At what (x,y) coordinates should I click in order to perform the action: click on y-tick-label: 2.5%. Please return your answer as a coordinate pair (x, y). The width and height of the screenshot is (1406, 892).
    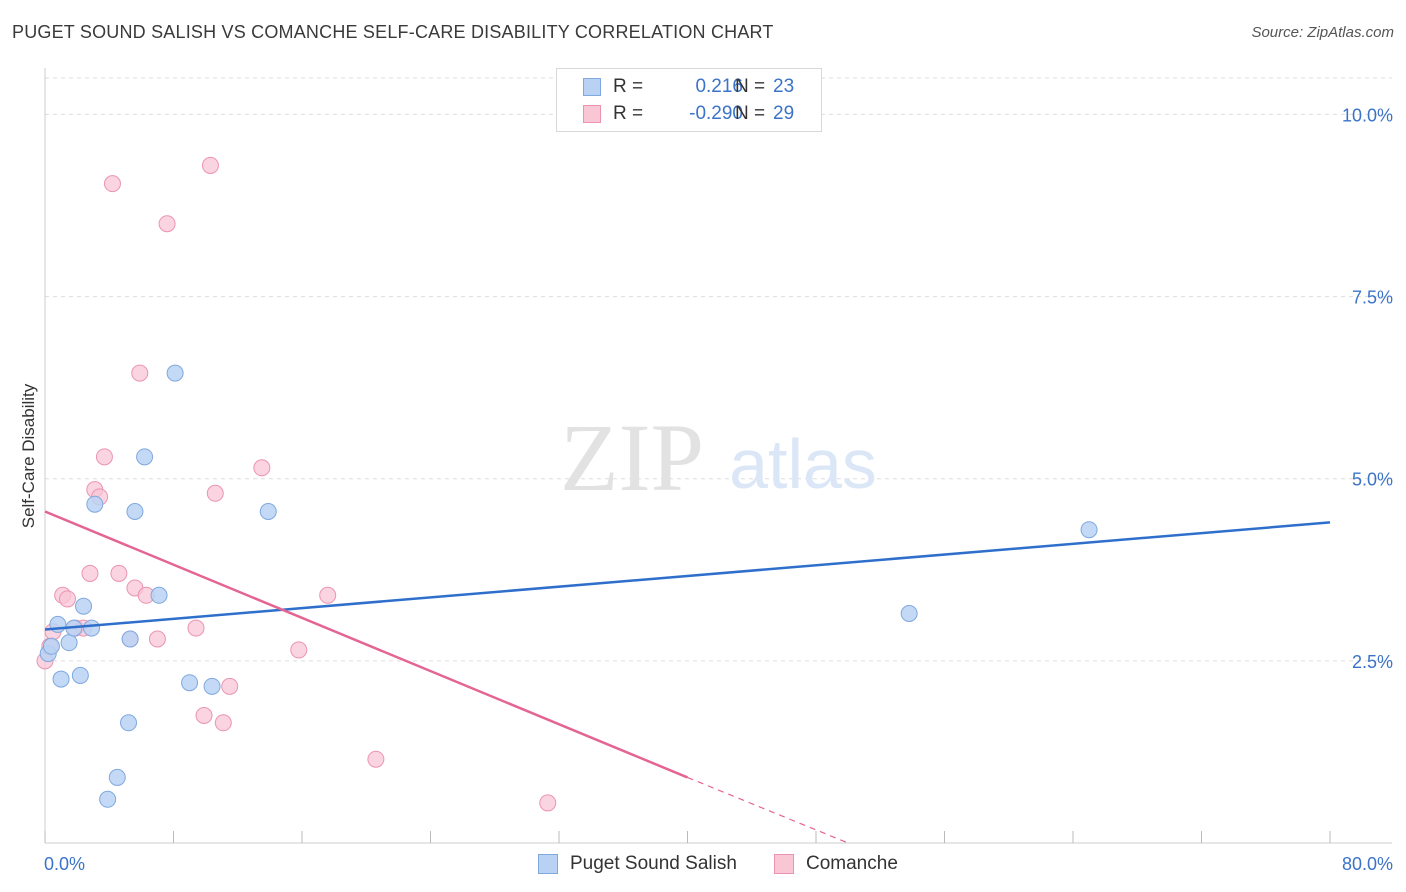
    Looking at the image, I should click on (1372, 662).